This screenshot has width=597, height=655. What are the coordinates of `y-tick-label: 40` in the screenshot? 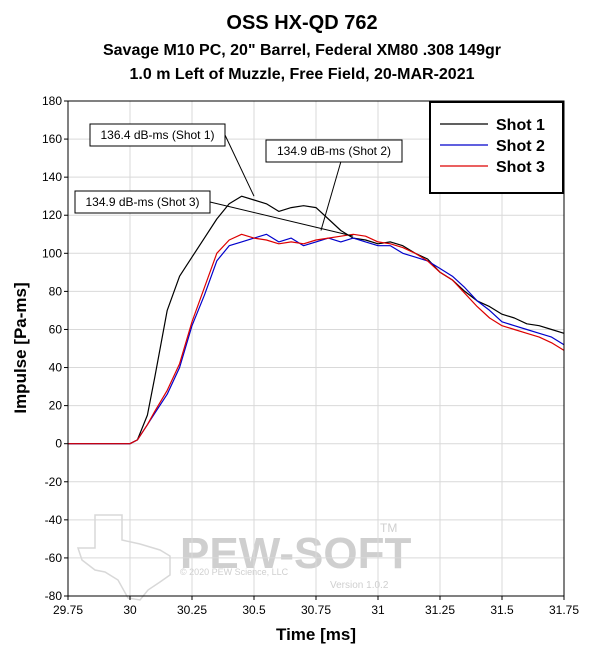 It's located at (56, 368).